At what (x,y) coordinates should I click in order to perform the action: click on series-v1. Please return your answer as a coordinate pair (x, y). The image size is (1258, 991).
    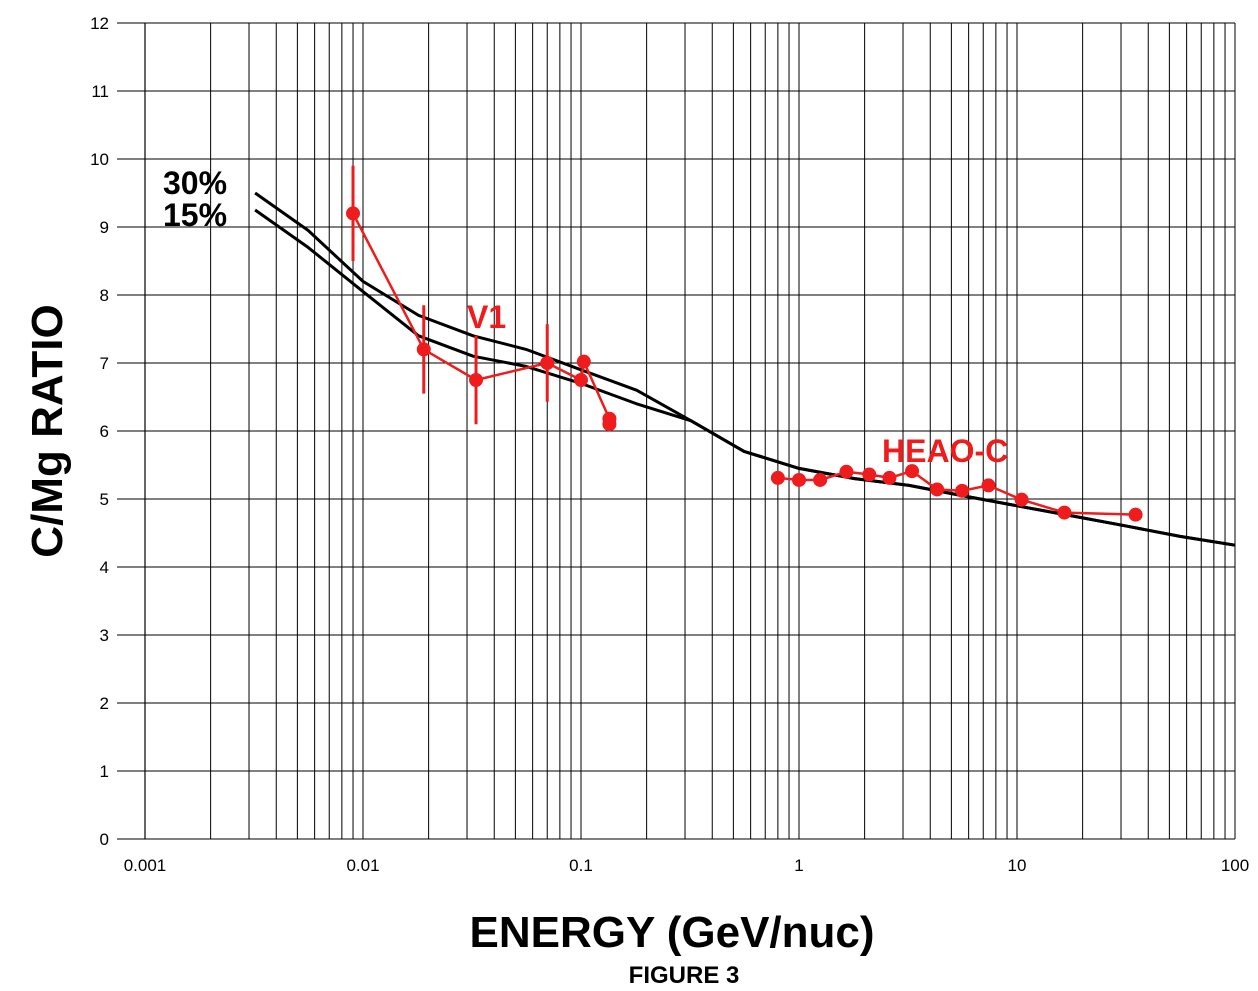
    Looking at the image, I should click on (481, 298).